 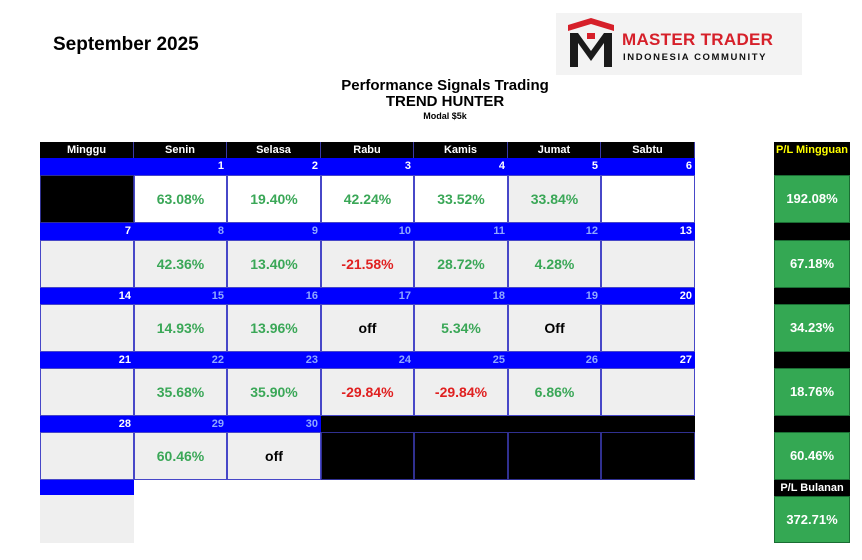 What do you see at coordinates (311, 360) in the screenshot?
I see `date-number: 23` at bounding box center [311, 360].